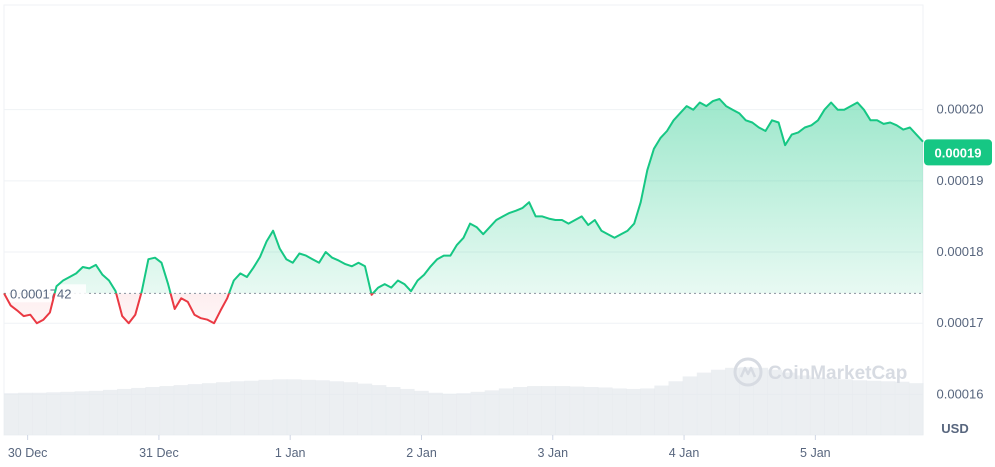 The image size is (995, 467). Describe the element at coordinates (960, 393) in the screenshot. I see `y-tick-label: 0.00016` at that location.